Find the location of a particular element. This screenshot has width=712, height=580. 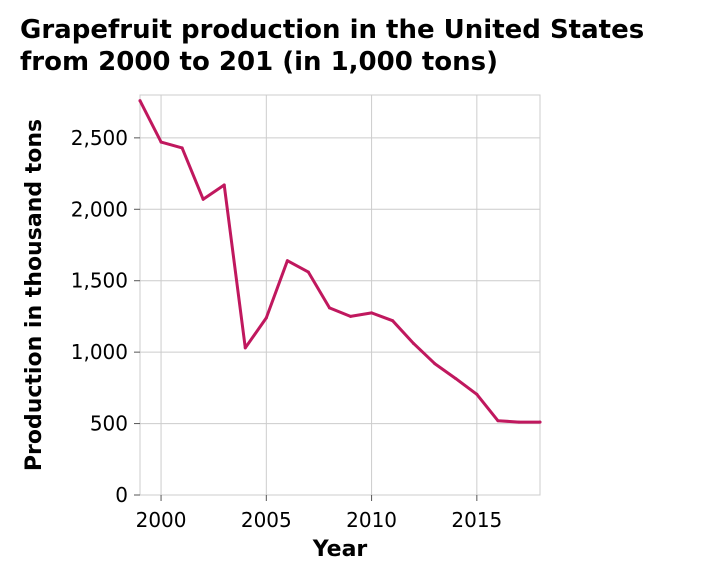

y-tick-label: 1,500 is located at coordinates (99, 281).